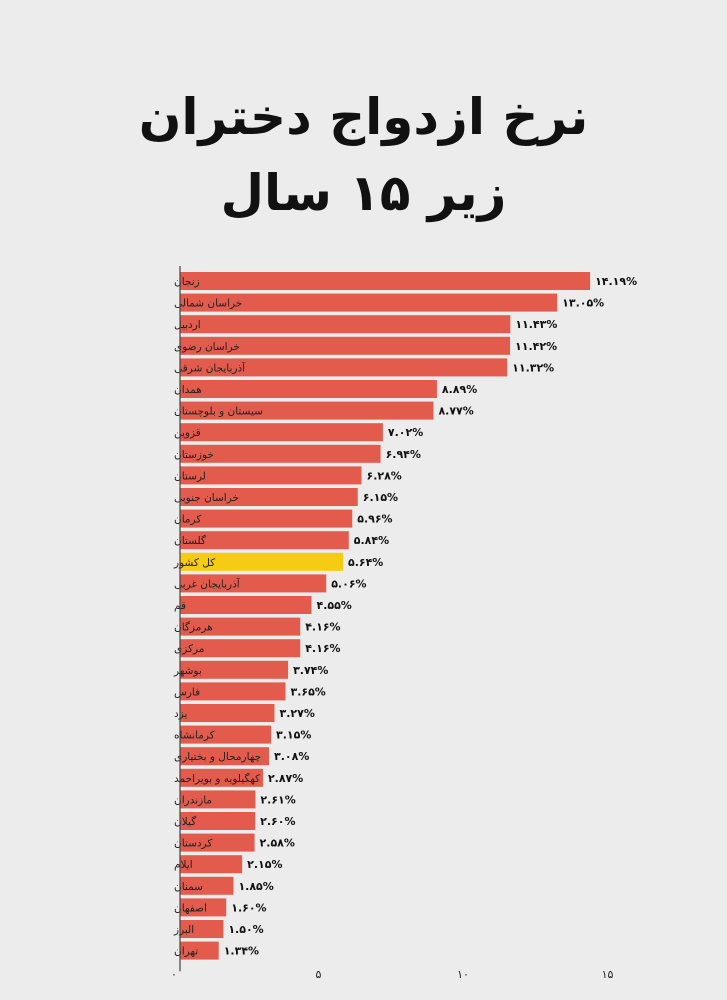 The height and width of the screenshot is (1000, 727). I want to click on value-label-8: ۶.۹۴%, so click(403, 454).